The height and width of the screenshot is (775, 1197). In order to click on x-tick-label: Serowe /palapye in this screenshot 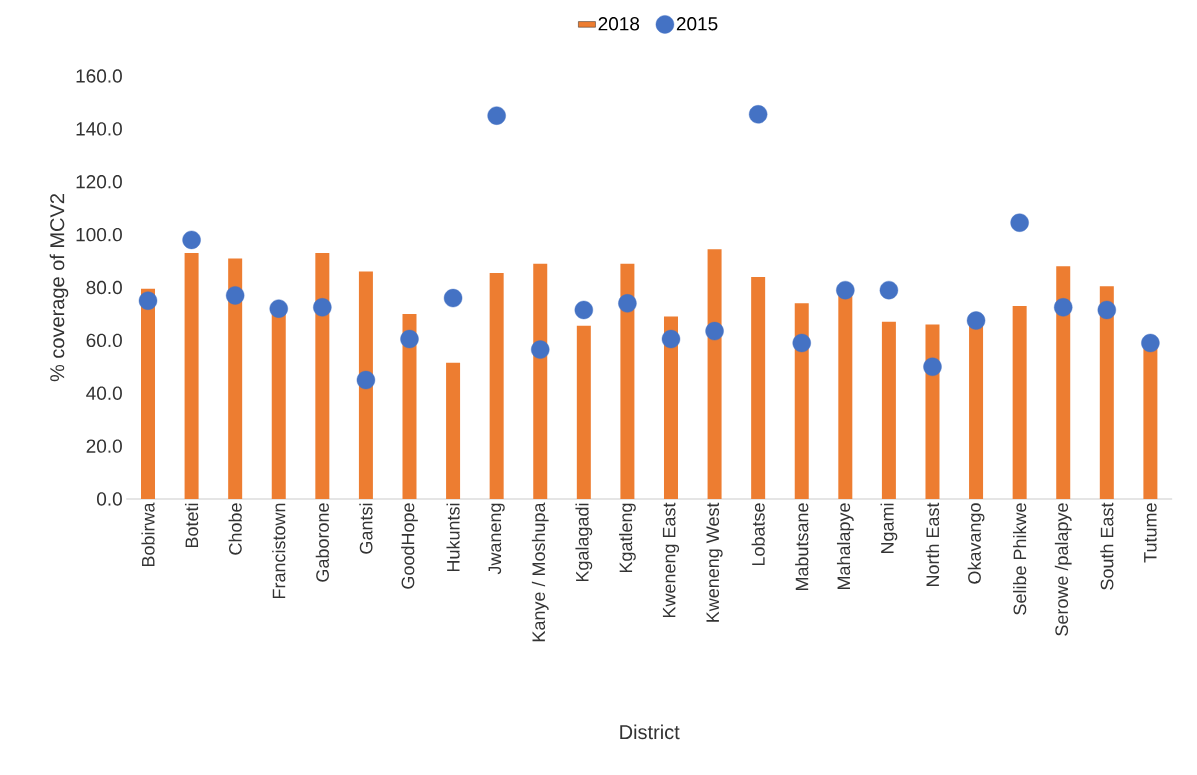, I will do `click(1063, 569)`.